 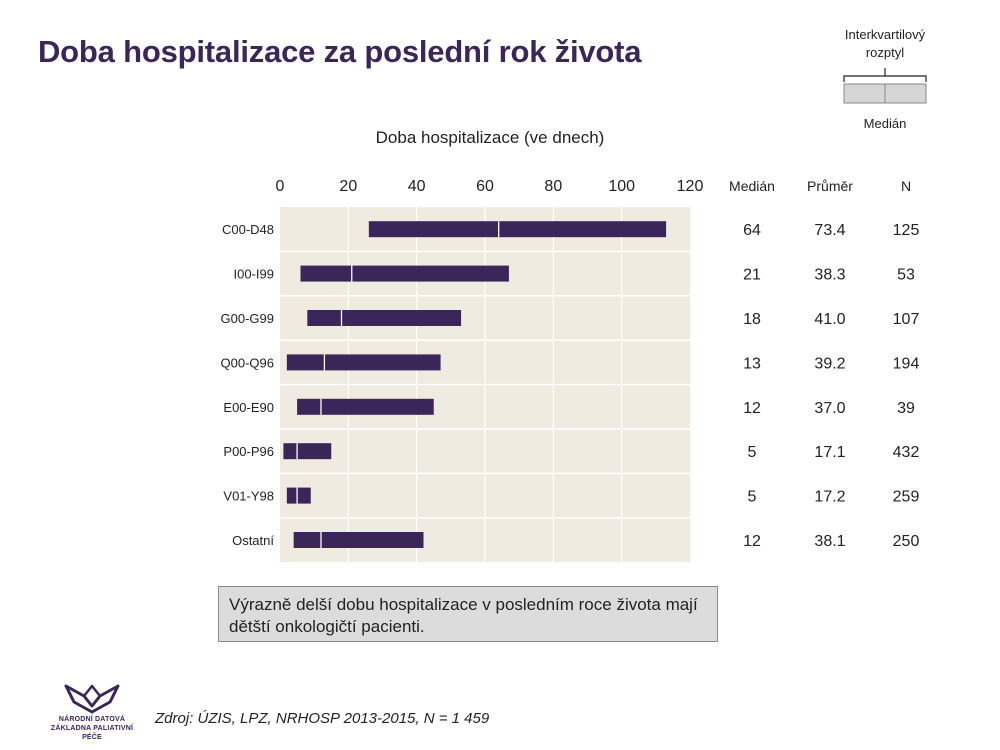 I want to click on n-value: 39, so click(x=906, y=408).